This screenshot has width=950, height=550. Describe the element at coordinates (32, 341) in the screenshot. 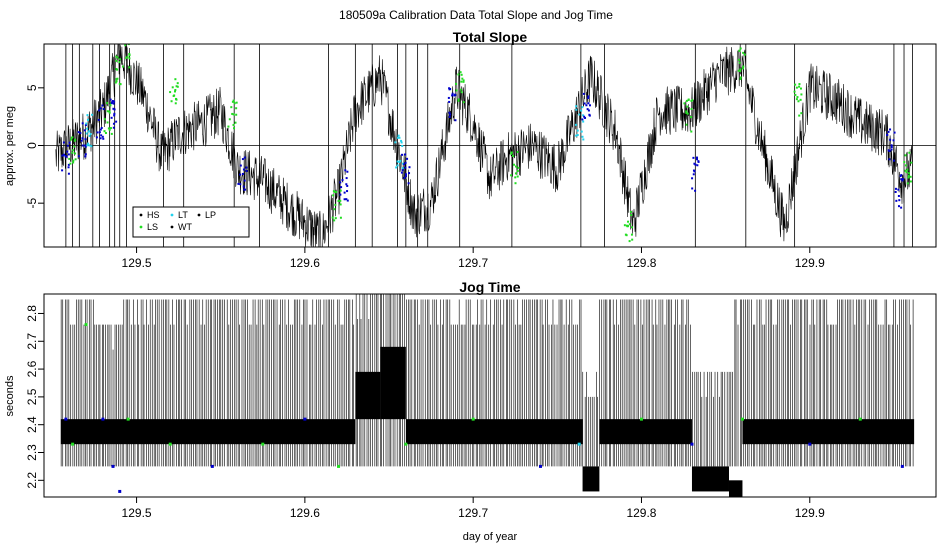

I see `jog-time-y-tick-label: 2.7` at that location.